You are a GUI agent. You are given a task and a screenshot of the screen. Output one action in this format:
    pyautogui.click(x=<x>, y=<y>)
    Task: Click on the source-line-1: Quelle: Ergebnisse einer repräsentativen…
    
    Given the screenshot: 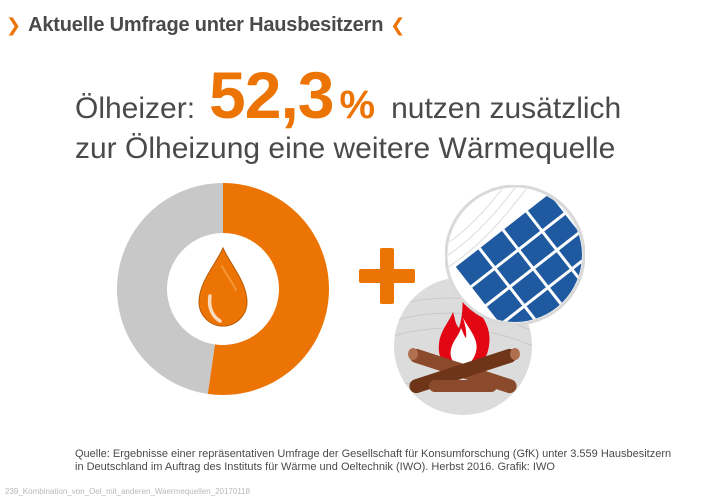 What is the action you would take?
    pyautogui.click(x=373, y=454)
    